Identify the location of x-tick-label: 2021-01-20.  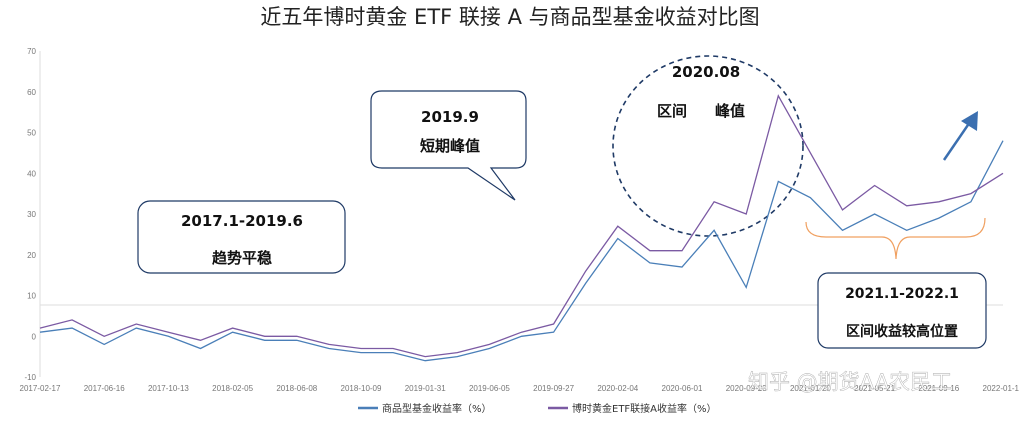
(810, 388).